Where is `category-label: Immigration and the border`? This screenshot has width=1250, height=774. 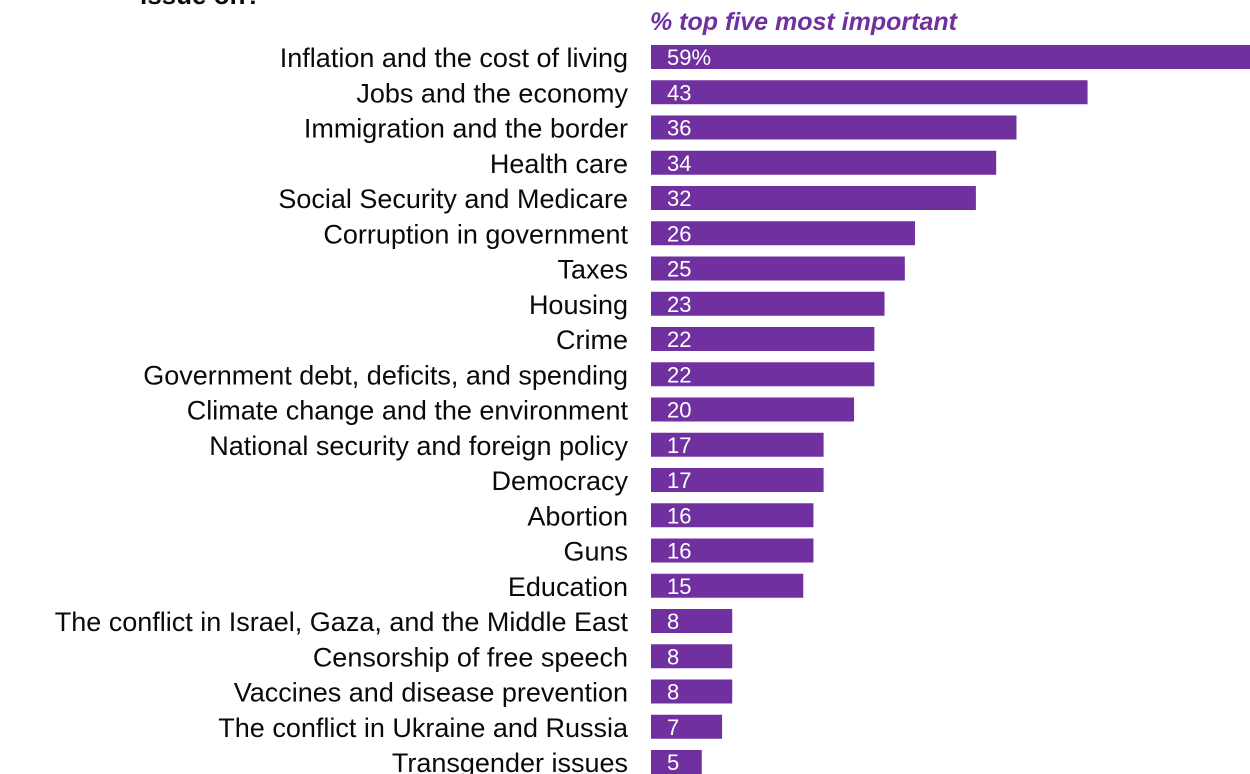 category-label: Immigration and the border is located at coordinates (466, 129).